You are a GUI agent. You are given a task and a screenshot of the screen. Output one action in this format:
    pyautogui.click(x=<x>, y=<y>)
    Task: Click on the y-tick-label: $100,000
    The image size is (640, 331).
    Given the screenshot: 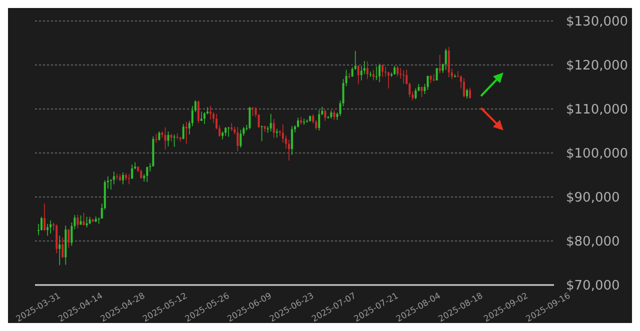 What is the action you would take?
    pyautogui.click(x=597, y=154)
    